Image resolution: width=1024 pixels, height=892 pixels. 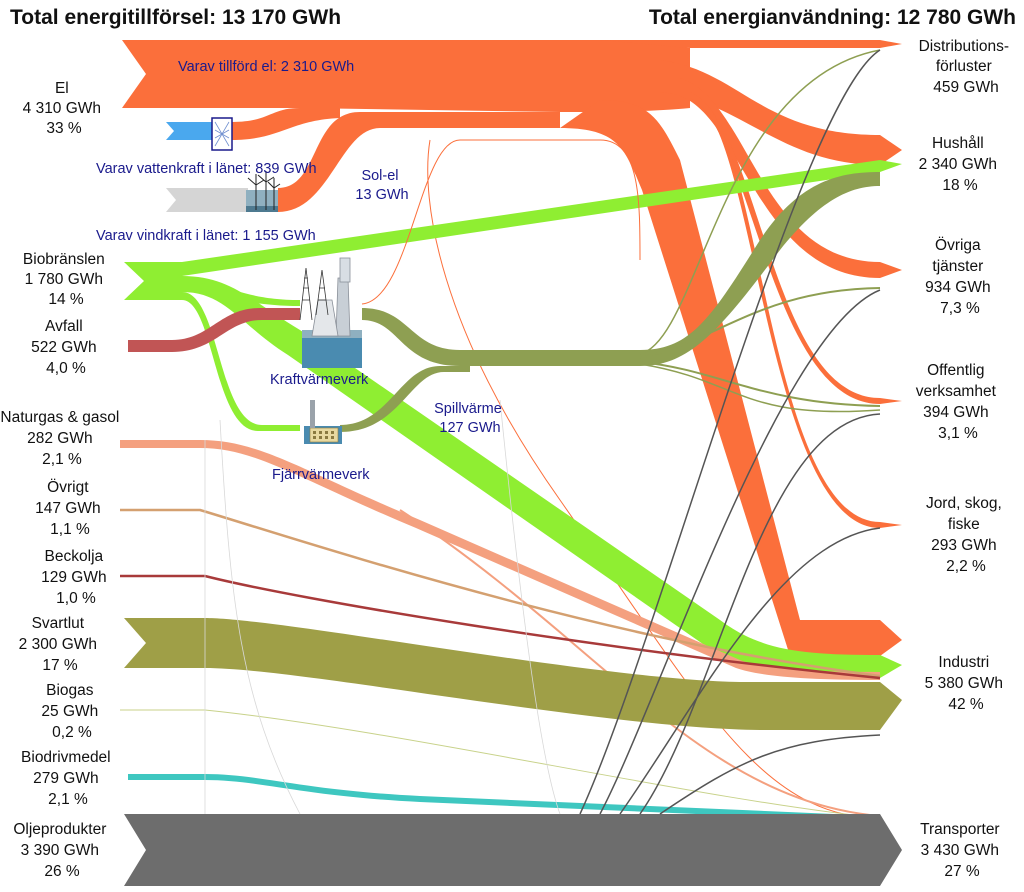 I want to click on sink-label-transporter: Transporter 3 430 GWh 27 %, so click(x=962, y=850).